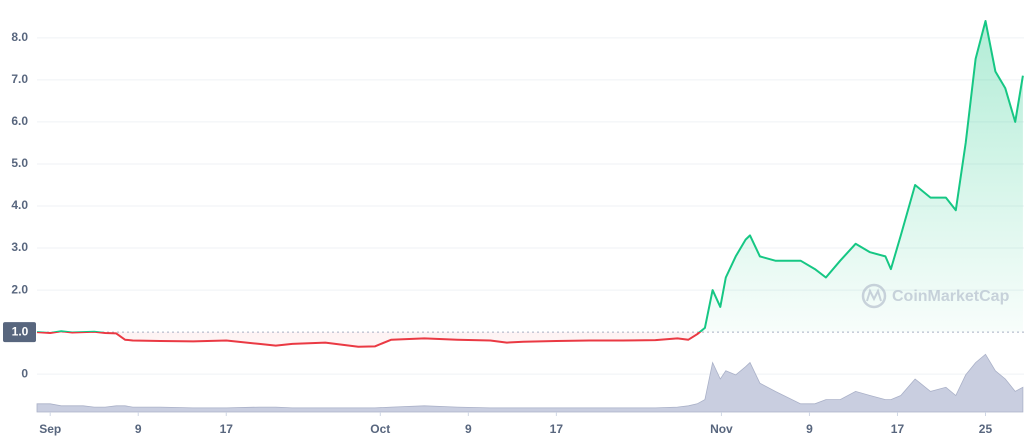 Image resolution: width=1024 pixels, height=441 pixels. What do you see at coordinates (19, 79) in the screenshot?
I see `y-tick-label: 7.0` at bounding box center [19, 79].